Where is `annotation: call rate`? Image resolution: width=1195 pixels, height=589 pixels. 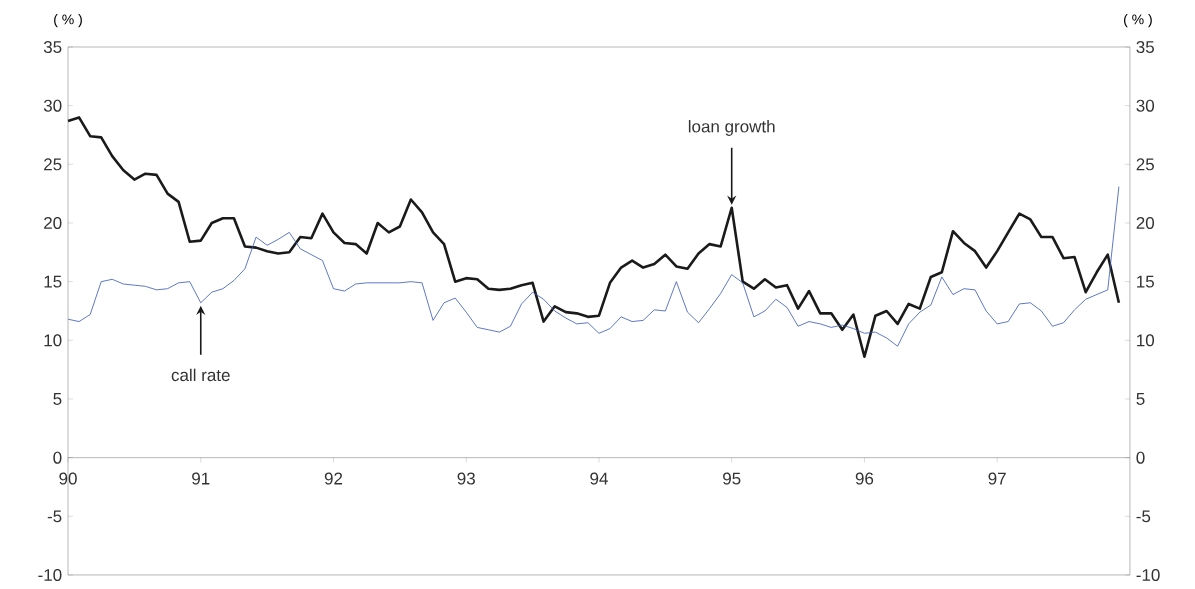
annotation: call rate is located at coordinates (200, 375).